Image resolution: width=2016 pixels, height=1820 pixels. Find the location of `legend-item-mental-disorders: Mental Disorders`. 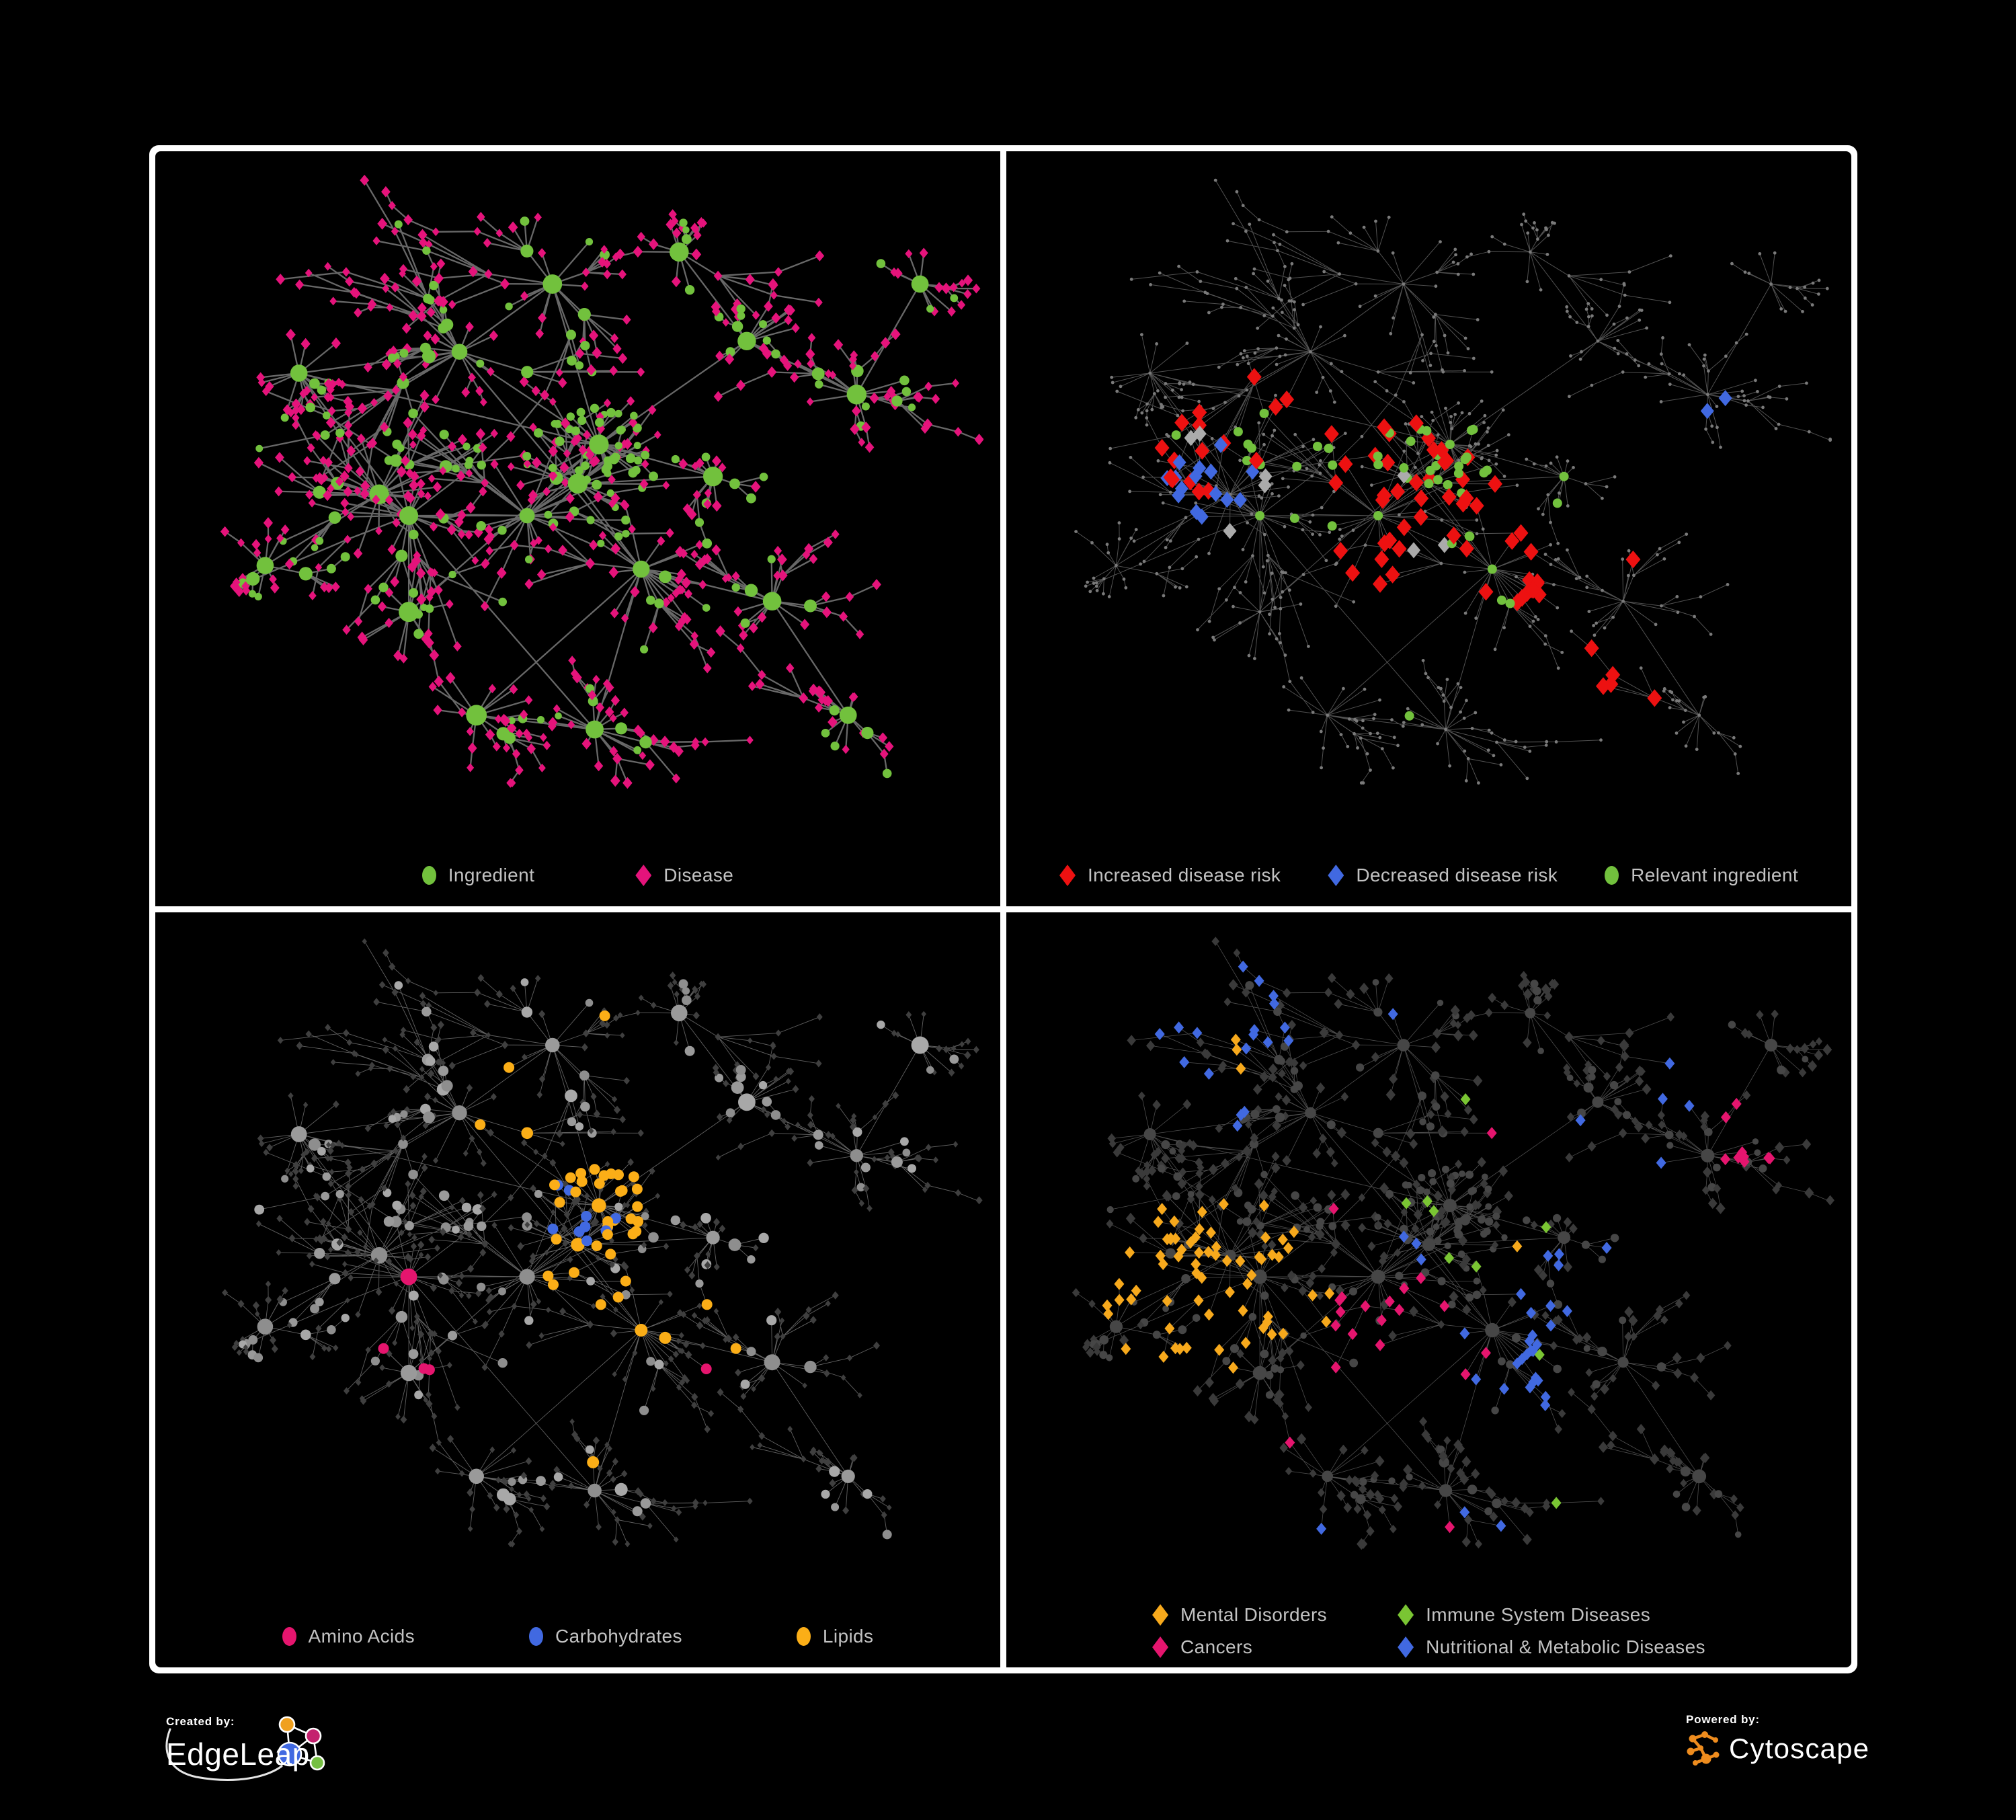

legend-item-mental-disorders: Mental Disorders is located at coordinates (1239, 1615).